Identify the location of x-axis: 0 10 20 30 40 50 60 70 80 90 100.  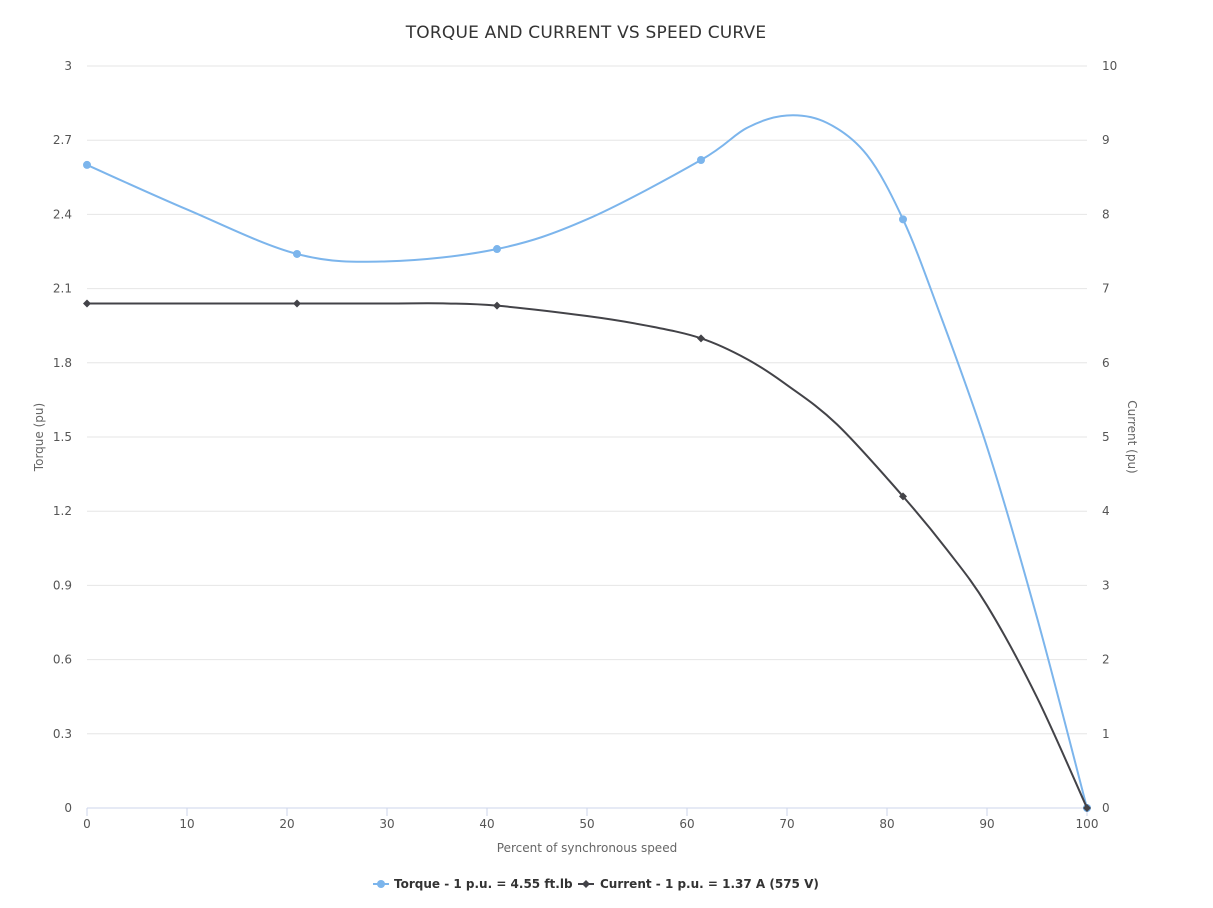
(591, 819).